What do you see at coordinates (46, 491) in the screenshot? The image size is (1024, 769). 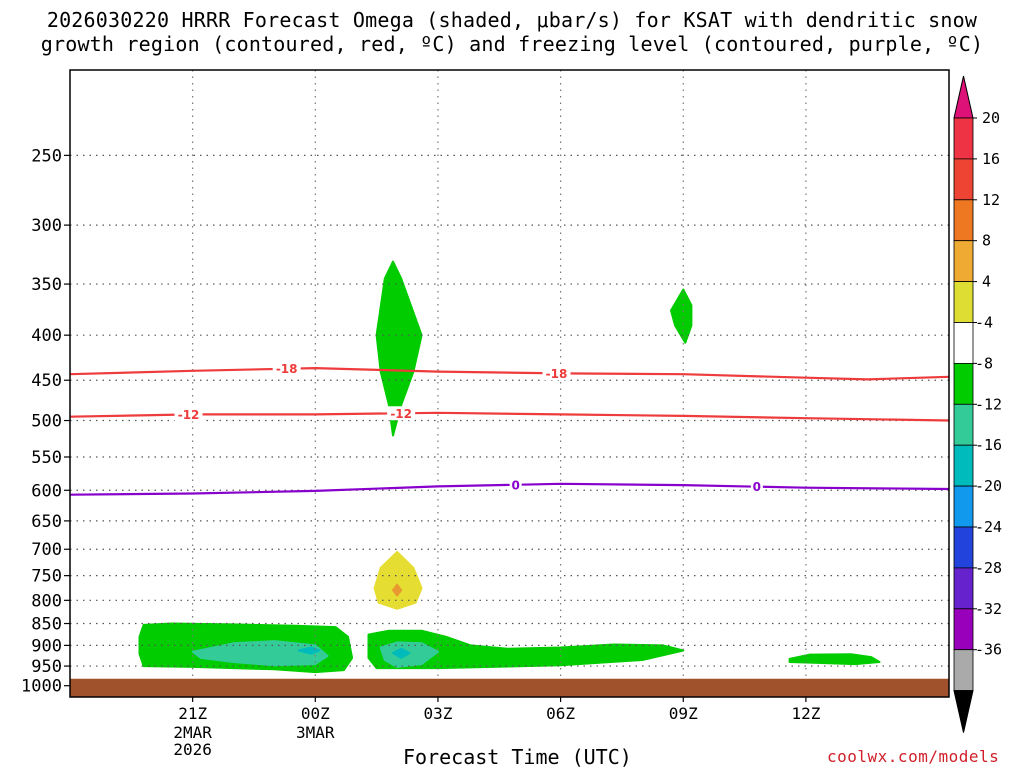 I see `y-tick-label-600: 600` at bounding box center [46, 491].